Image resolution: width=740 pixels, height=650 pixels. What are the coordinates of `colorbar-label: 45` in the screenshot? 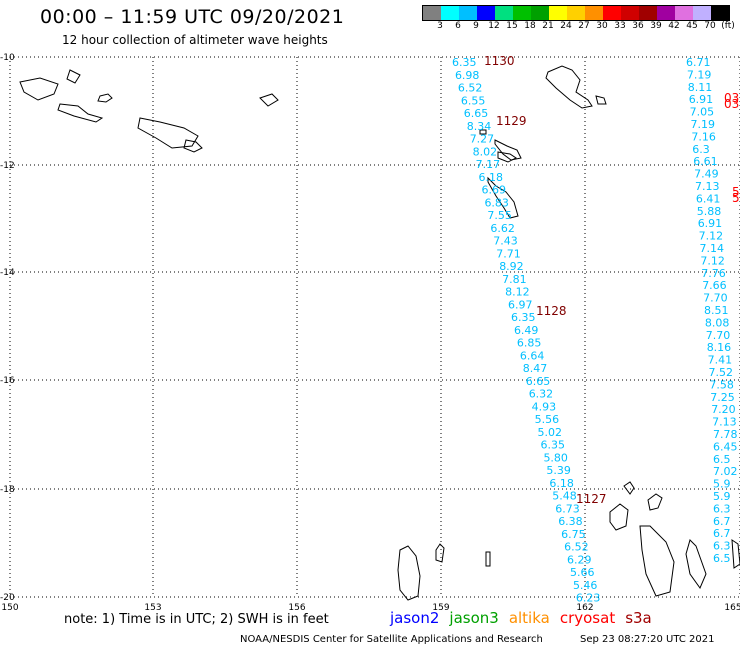 It's located at (692, 26).